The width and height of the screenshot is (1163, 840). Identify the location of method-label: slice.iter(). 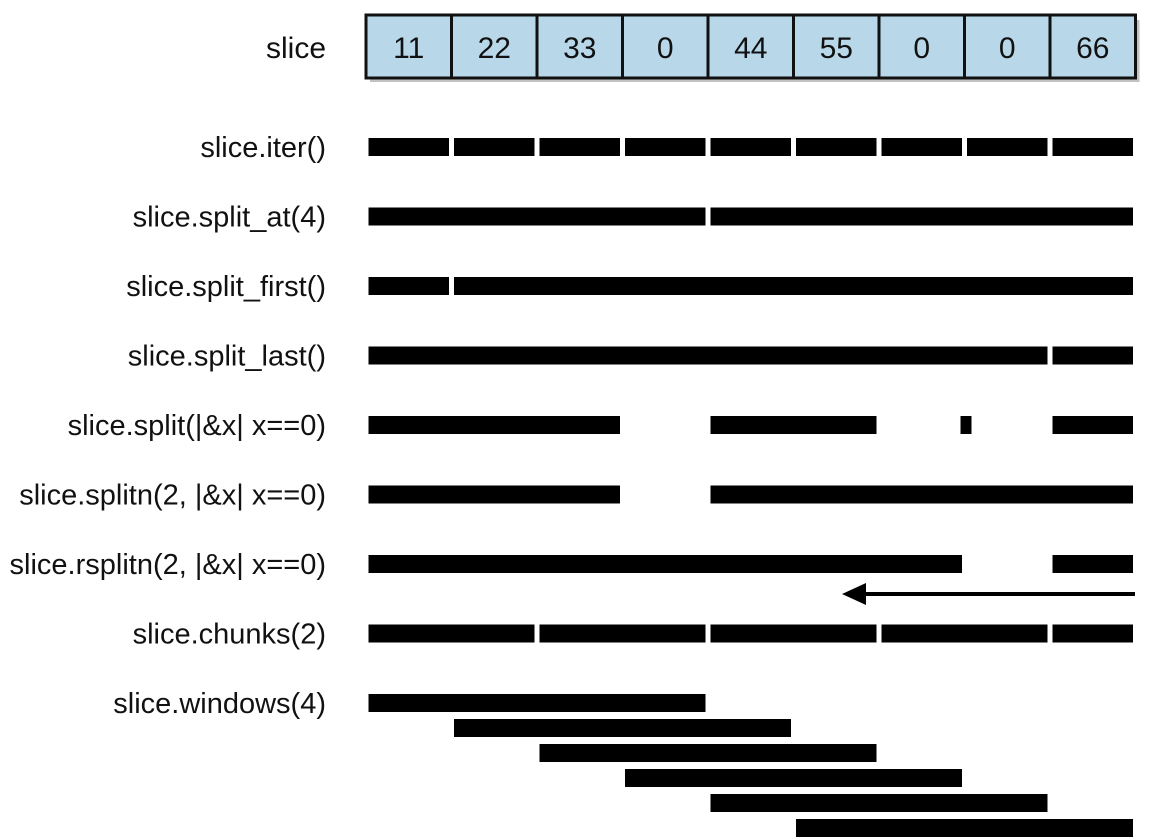
(263, 148).